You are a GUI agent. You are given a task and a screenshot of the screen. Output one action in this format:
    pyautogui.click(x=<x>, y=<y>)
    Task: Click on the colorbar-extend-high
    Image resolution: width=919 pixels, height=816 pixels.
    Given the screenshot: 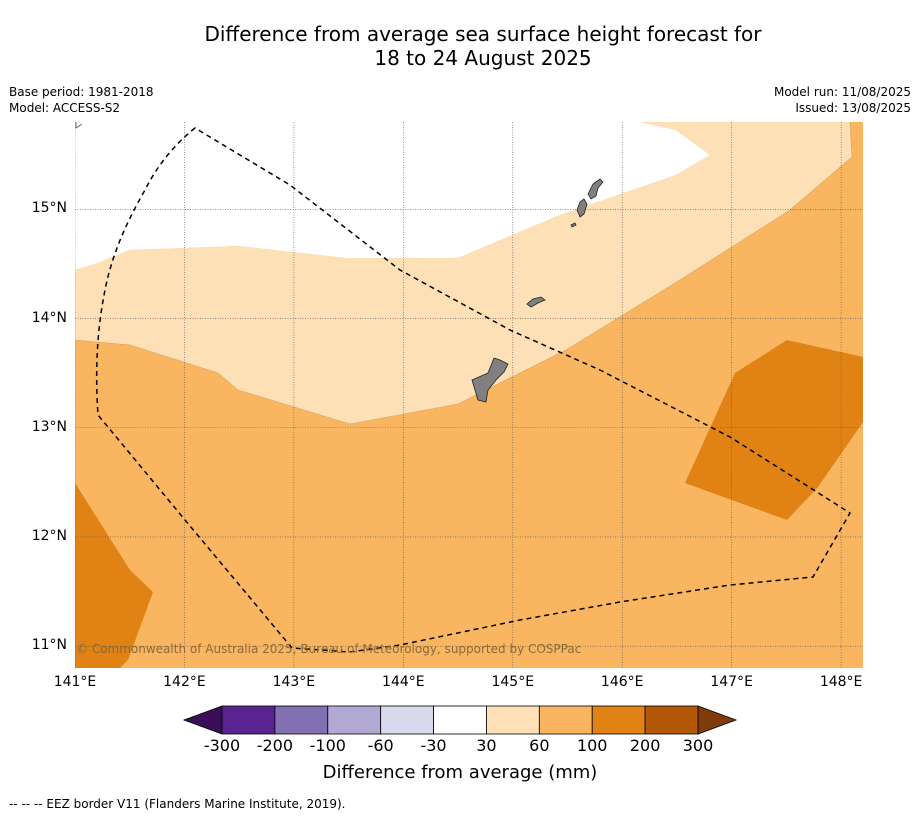 What is the action you would take?
    pyautogui.click(x=717, y=720)
    